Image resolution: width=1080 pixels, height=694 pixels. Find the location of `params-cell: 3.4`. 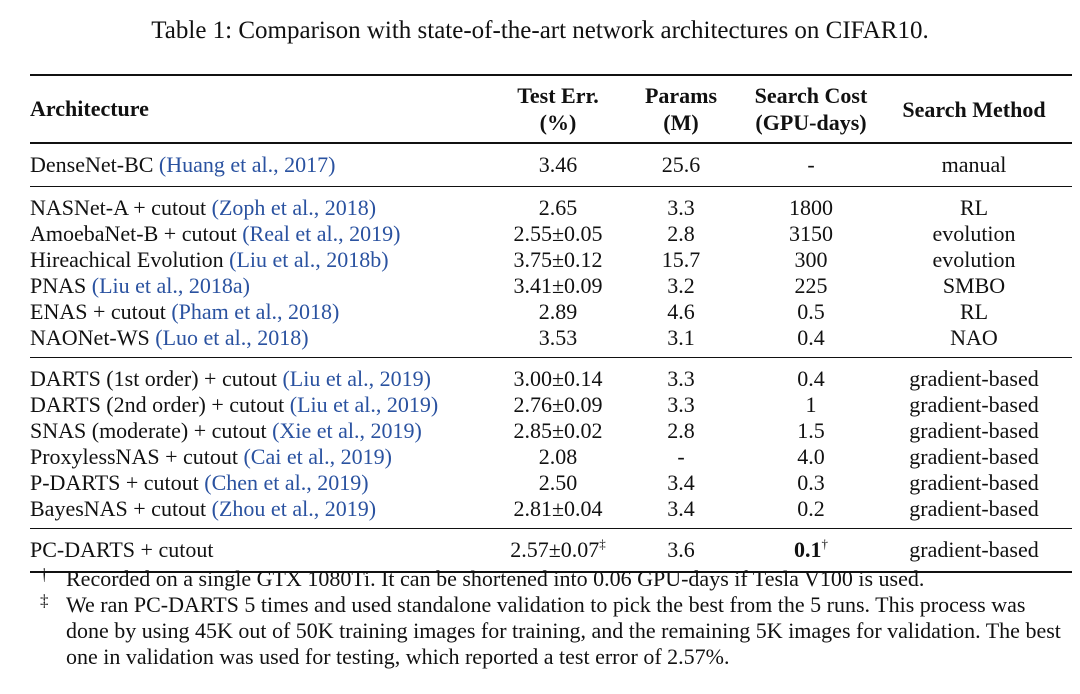

params-cell: 3.4 is located at coordinates (681, 482).